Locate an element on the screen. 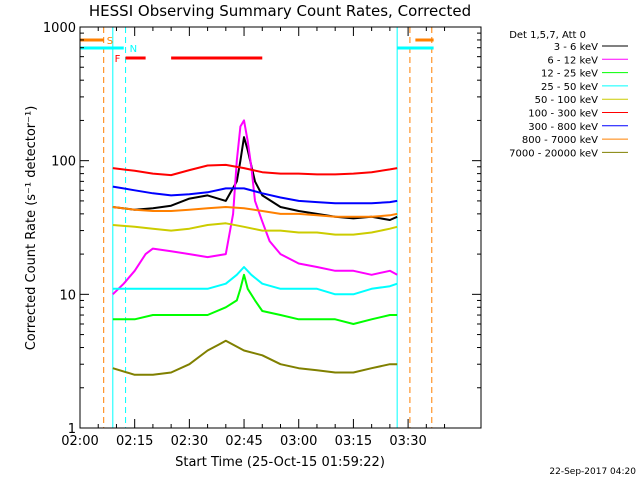 This screenshot has height=480, width=640. series-line-7000-20000-kev is located at coordinates (255, 357).